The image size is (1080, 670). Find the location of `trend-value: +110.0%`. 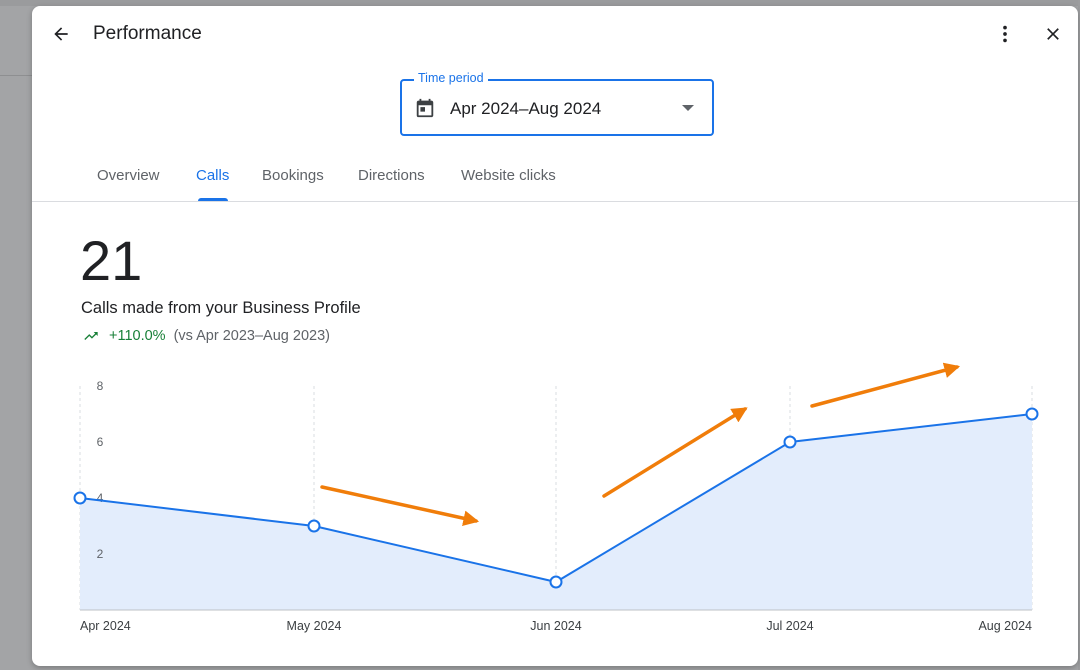

trend-value: +110.0% is located at coordinates (137, 336).